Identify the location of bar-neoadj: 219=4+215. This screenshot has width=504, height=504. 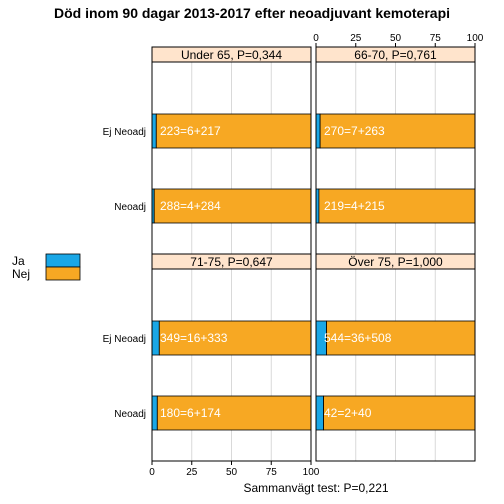
(395, 206).